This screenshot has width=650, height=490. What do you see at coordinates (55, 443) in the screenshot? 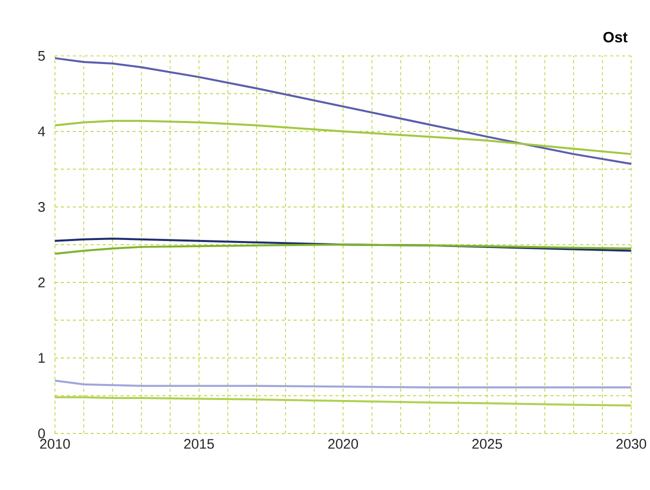
I see `x-tick-label: 2010` at bounding box center [55, 443].